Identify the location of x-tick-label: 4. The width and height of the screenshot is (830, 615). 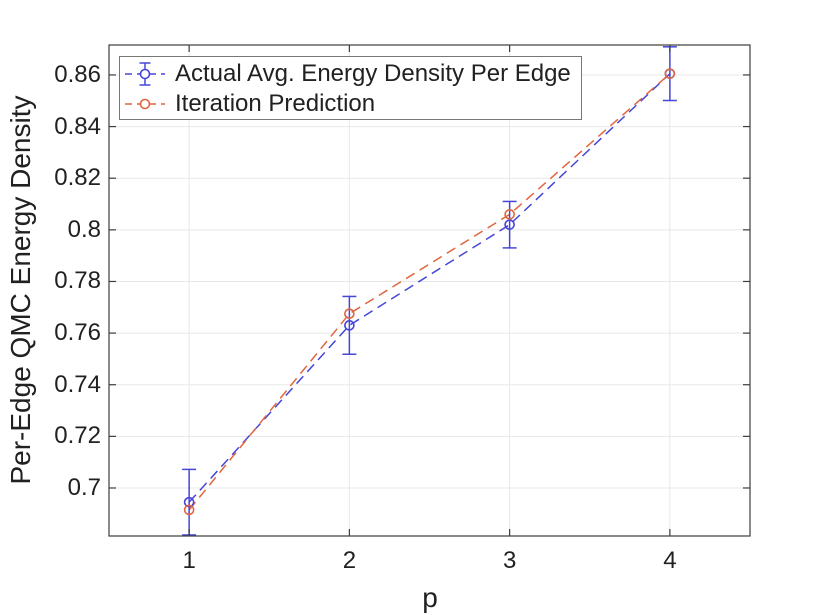
(670, 560).